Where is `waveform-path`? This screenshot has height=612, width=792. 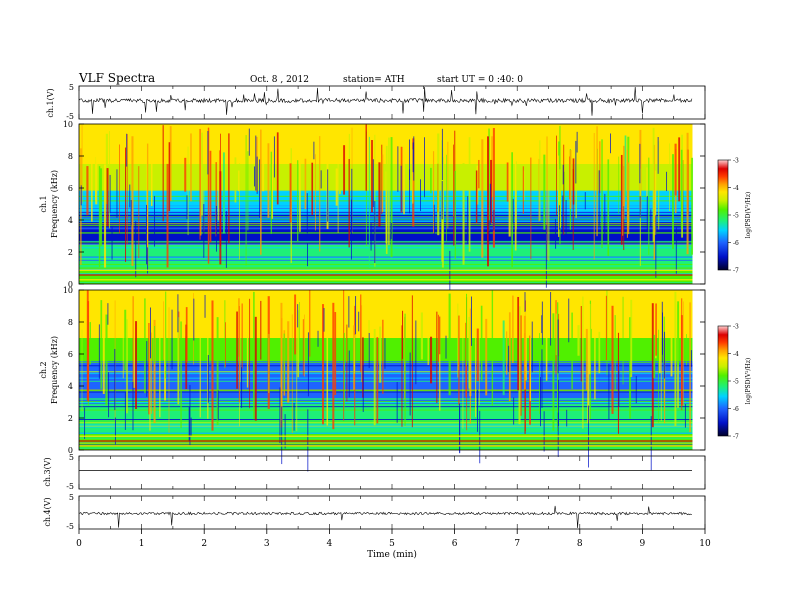 waveform-path is located at coordinates (385, 101).